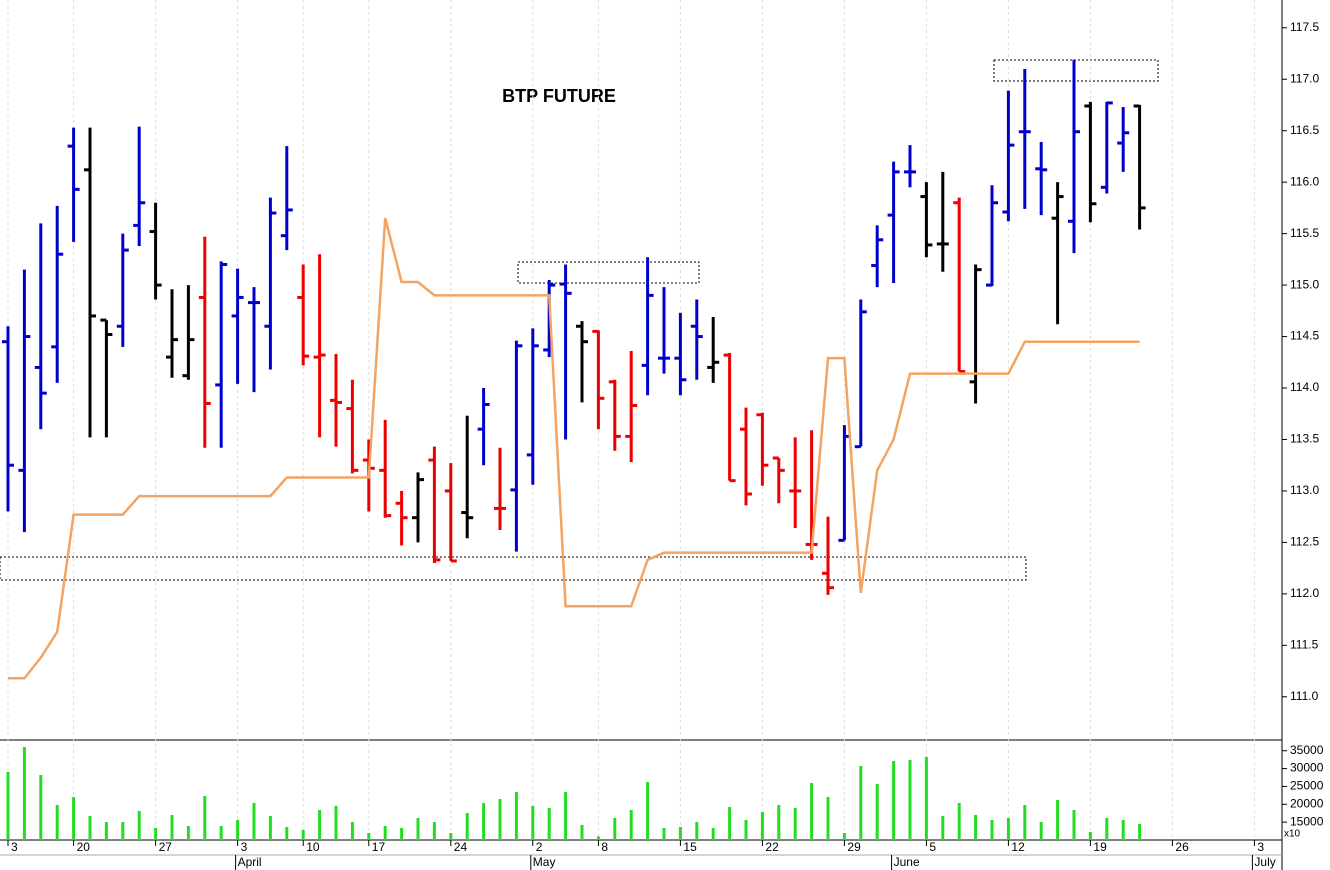 This screenshot has height=870, width=1330. I want to click on x-tick-label: 26, so click(1182, 847).